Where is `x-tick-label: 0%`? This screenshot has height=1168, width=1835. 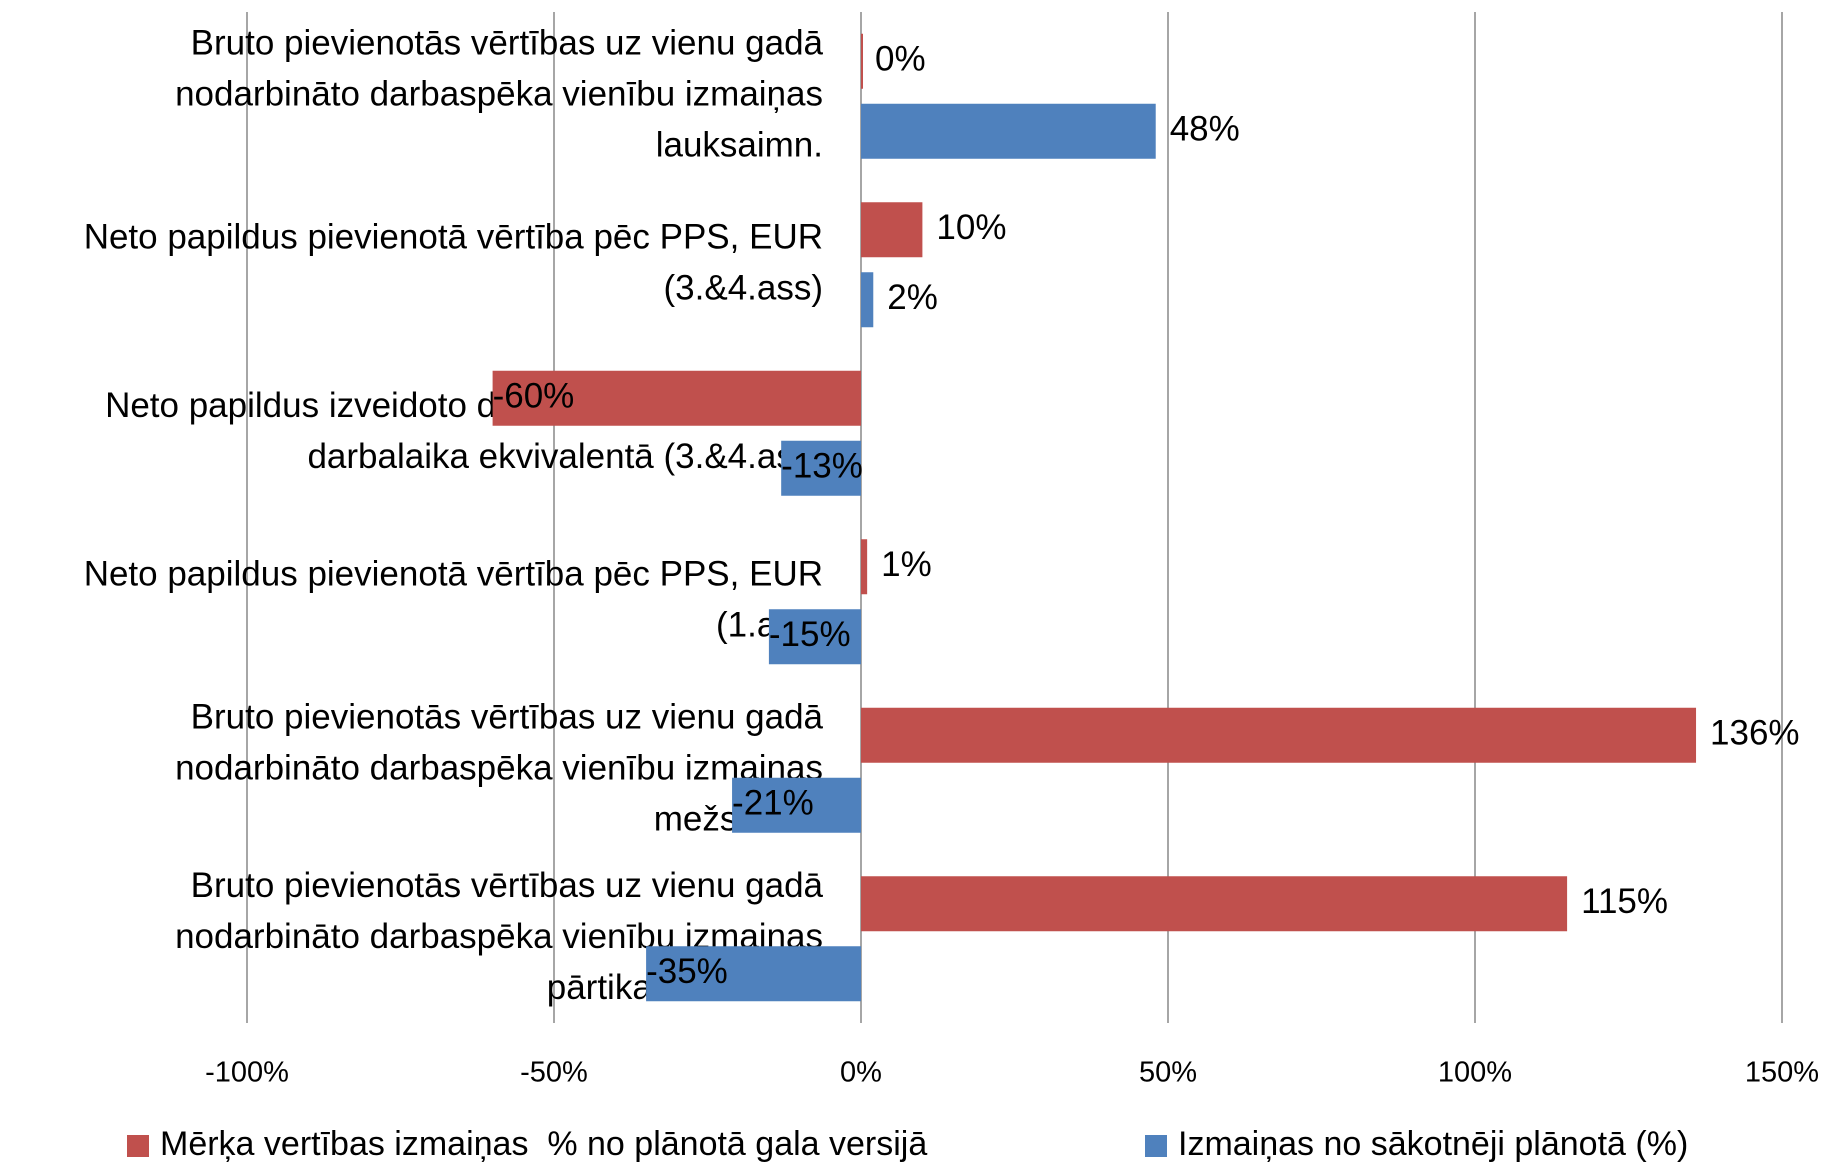 x-tick-label: 0% is located at coordinates (861, 1073).